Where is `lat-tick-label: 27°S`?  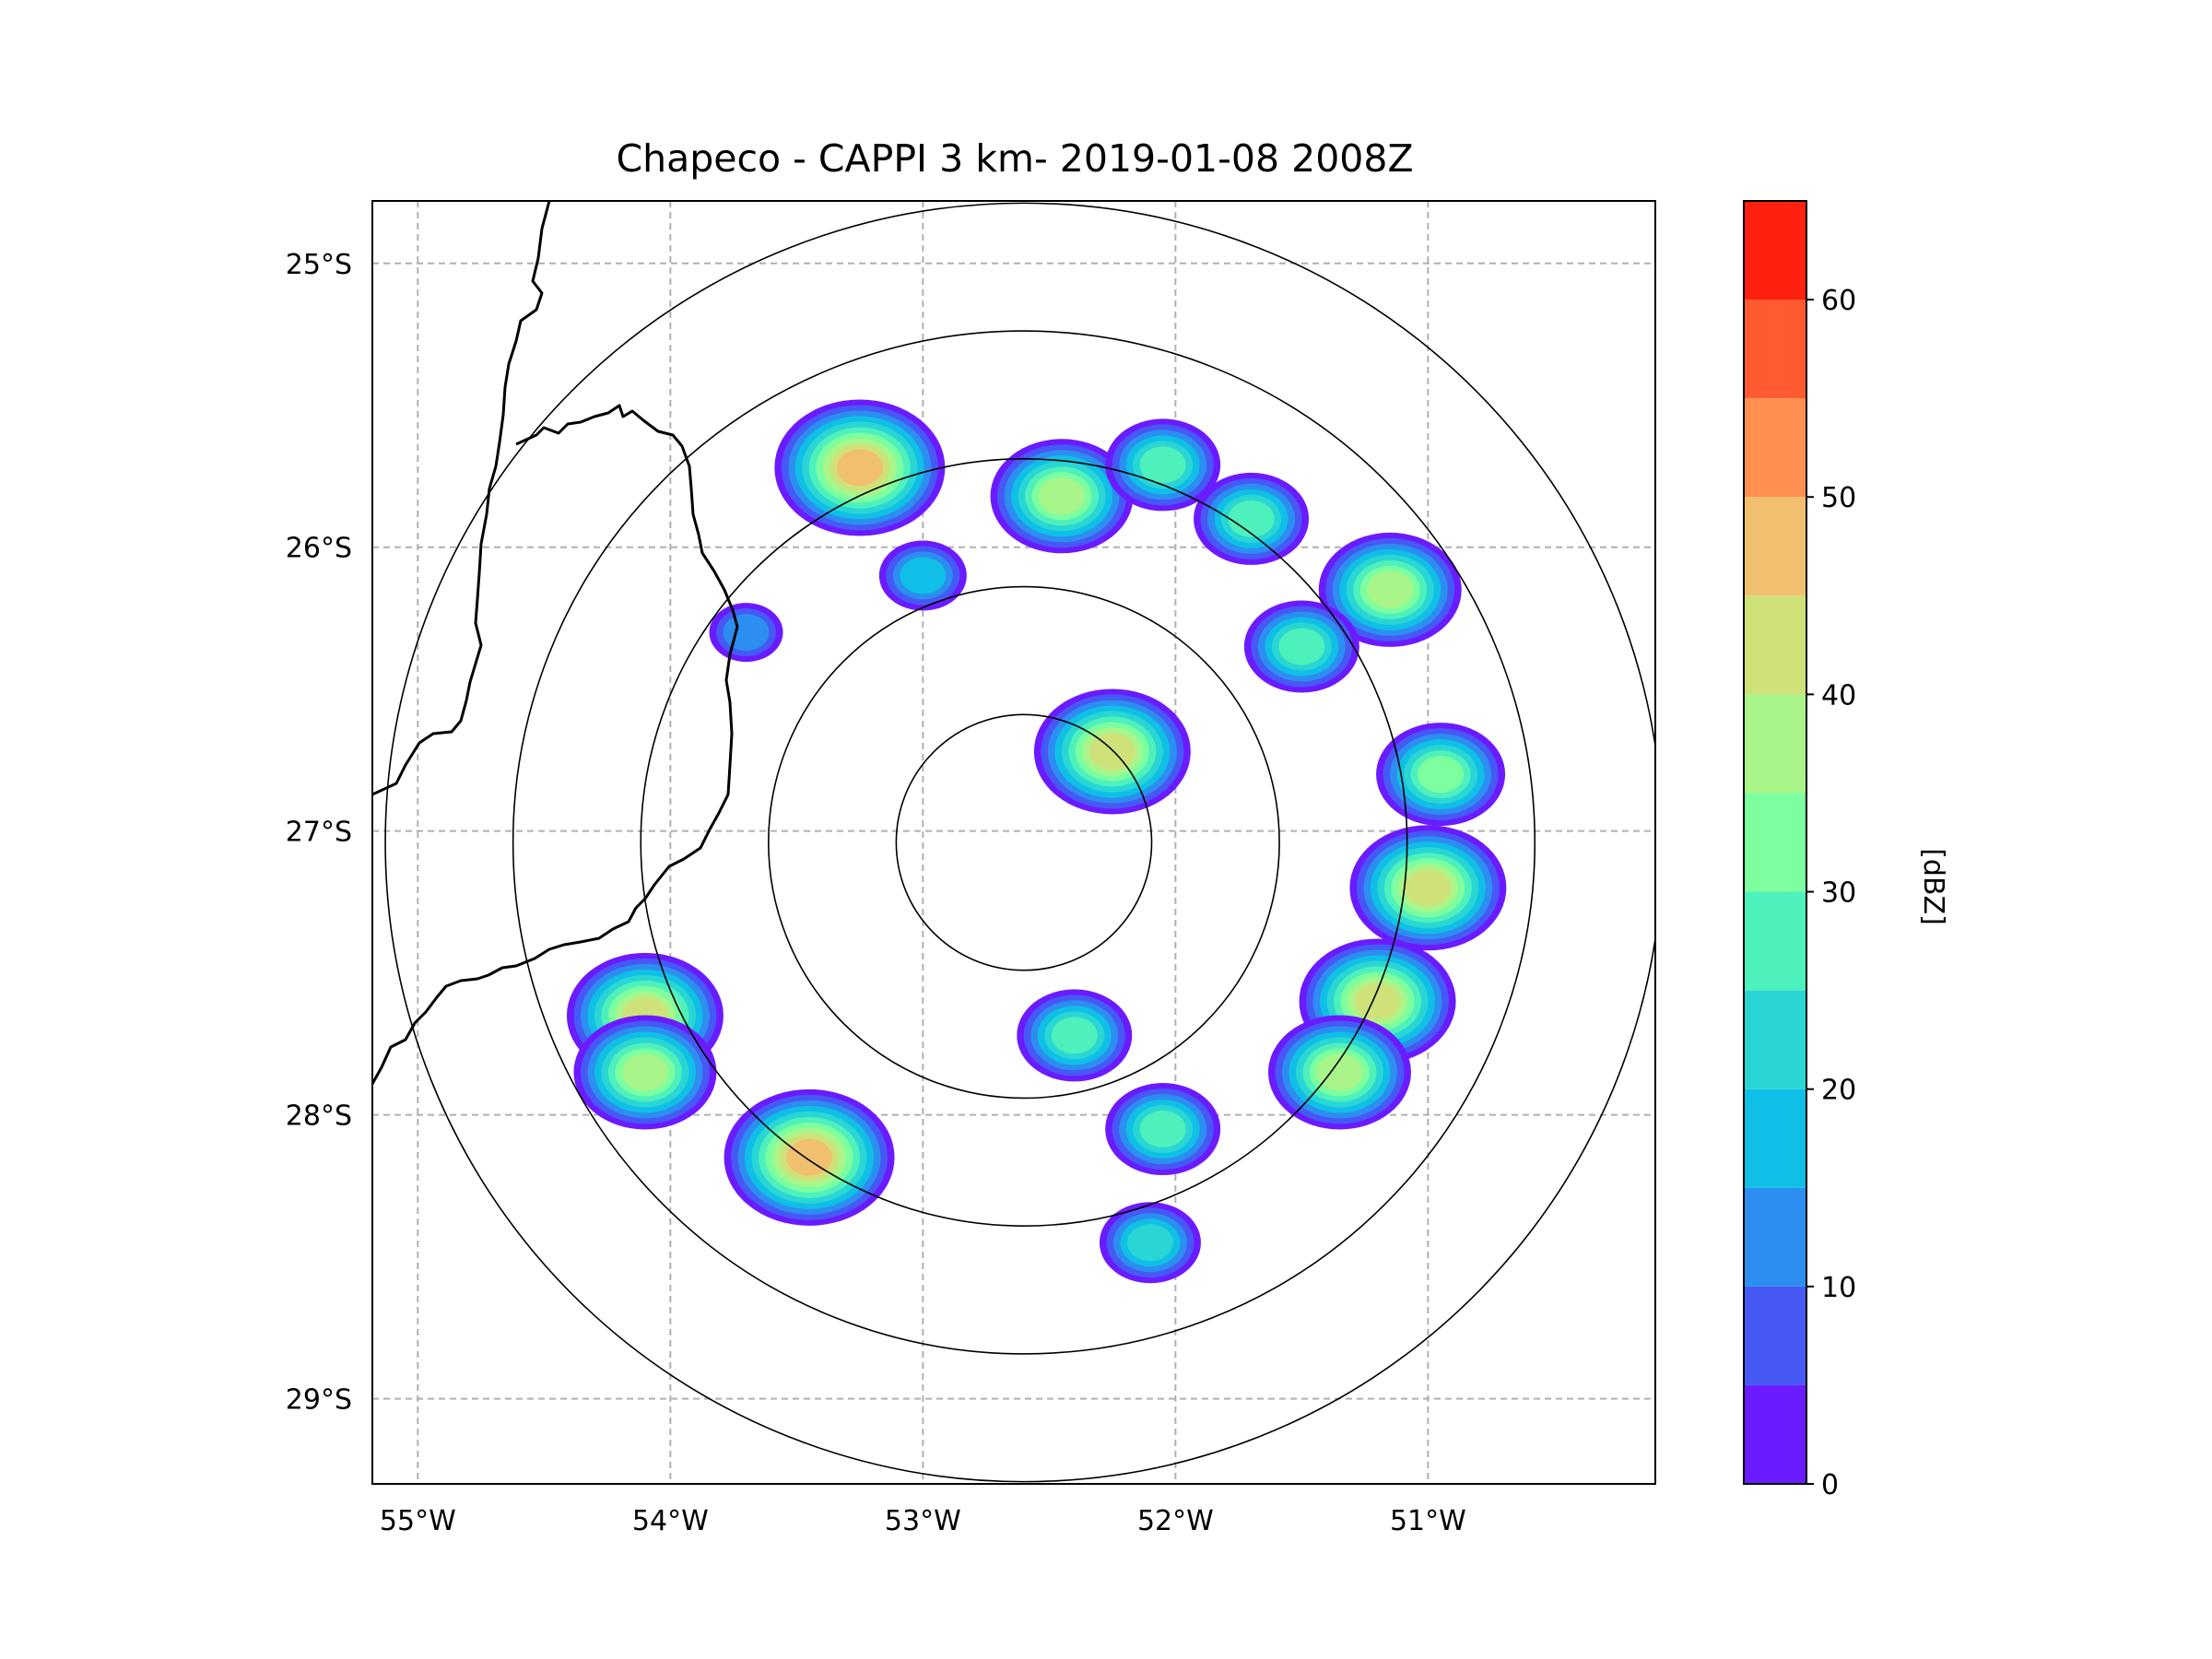
lat-tick-label: 27°S is located at coordinates (319, 833).